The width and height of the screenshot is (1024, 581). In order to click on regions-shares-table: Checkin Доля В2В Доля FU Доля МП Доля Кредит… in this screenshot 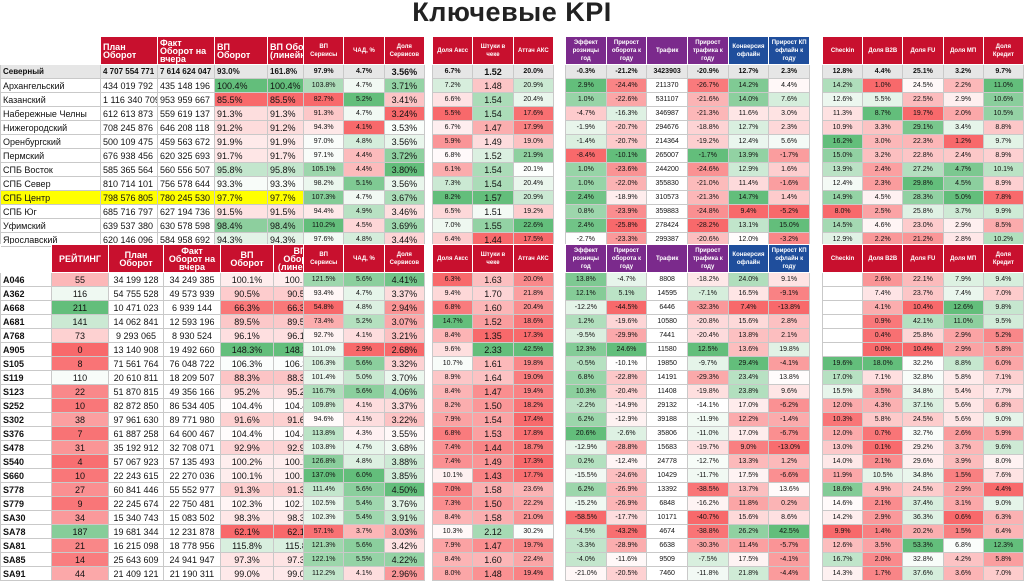, I will do `click(922, 141)`.